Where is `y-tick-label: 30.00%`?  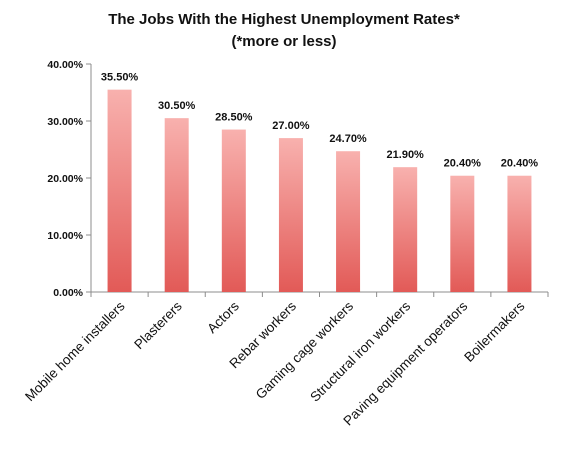 y-tick-label: 30.00% is located at coordinates (65, 122).